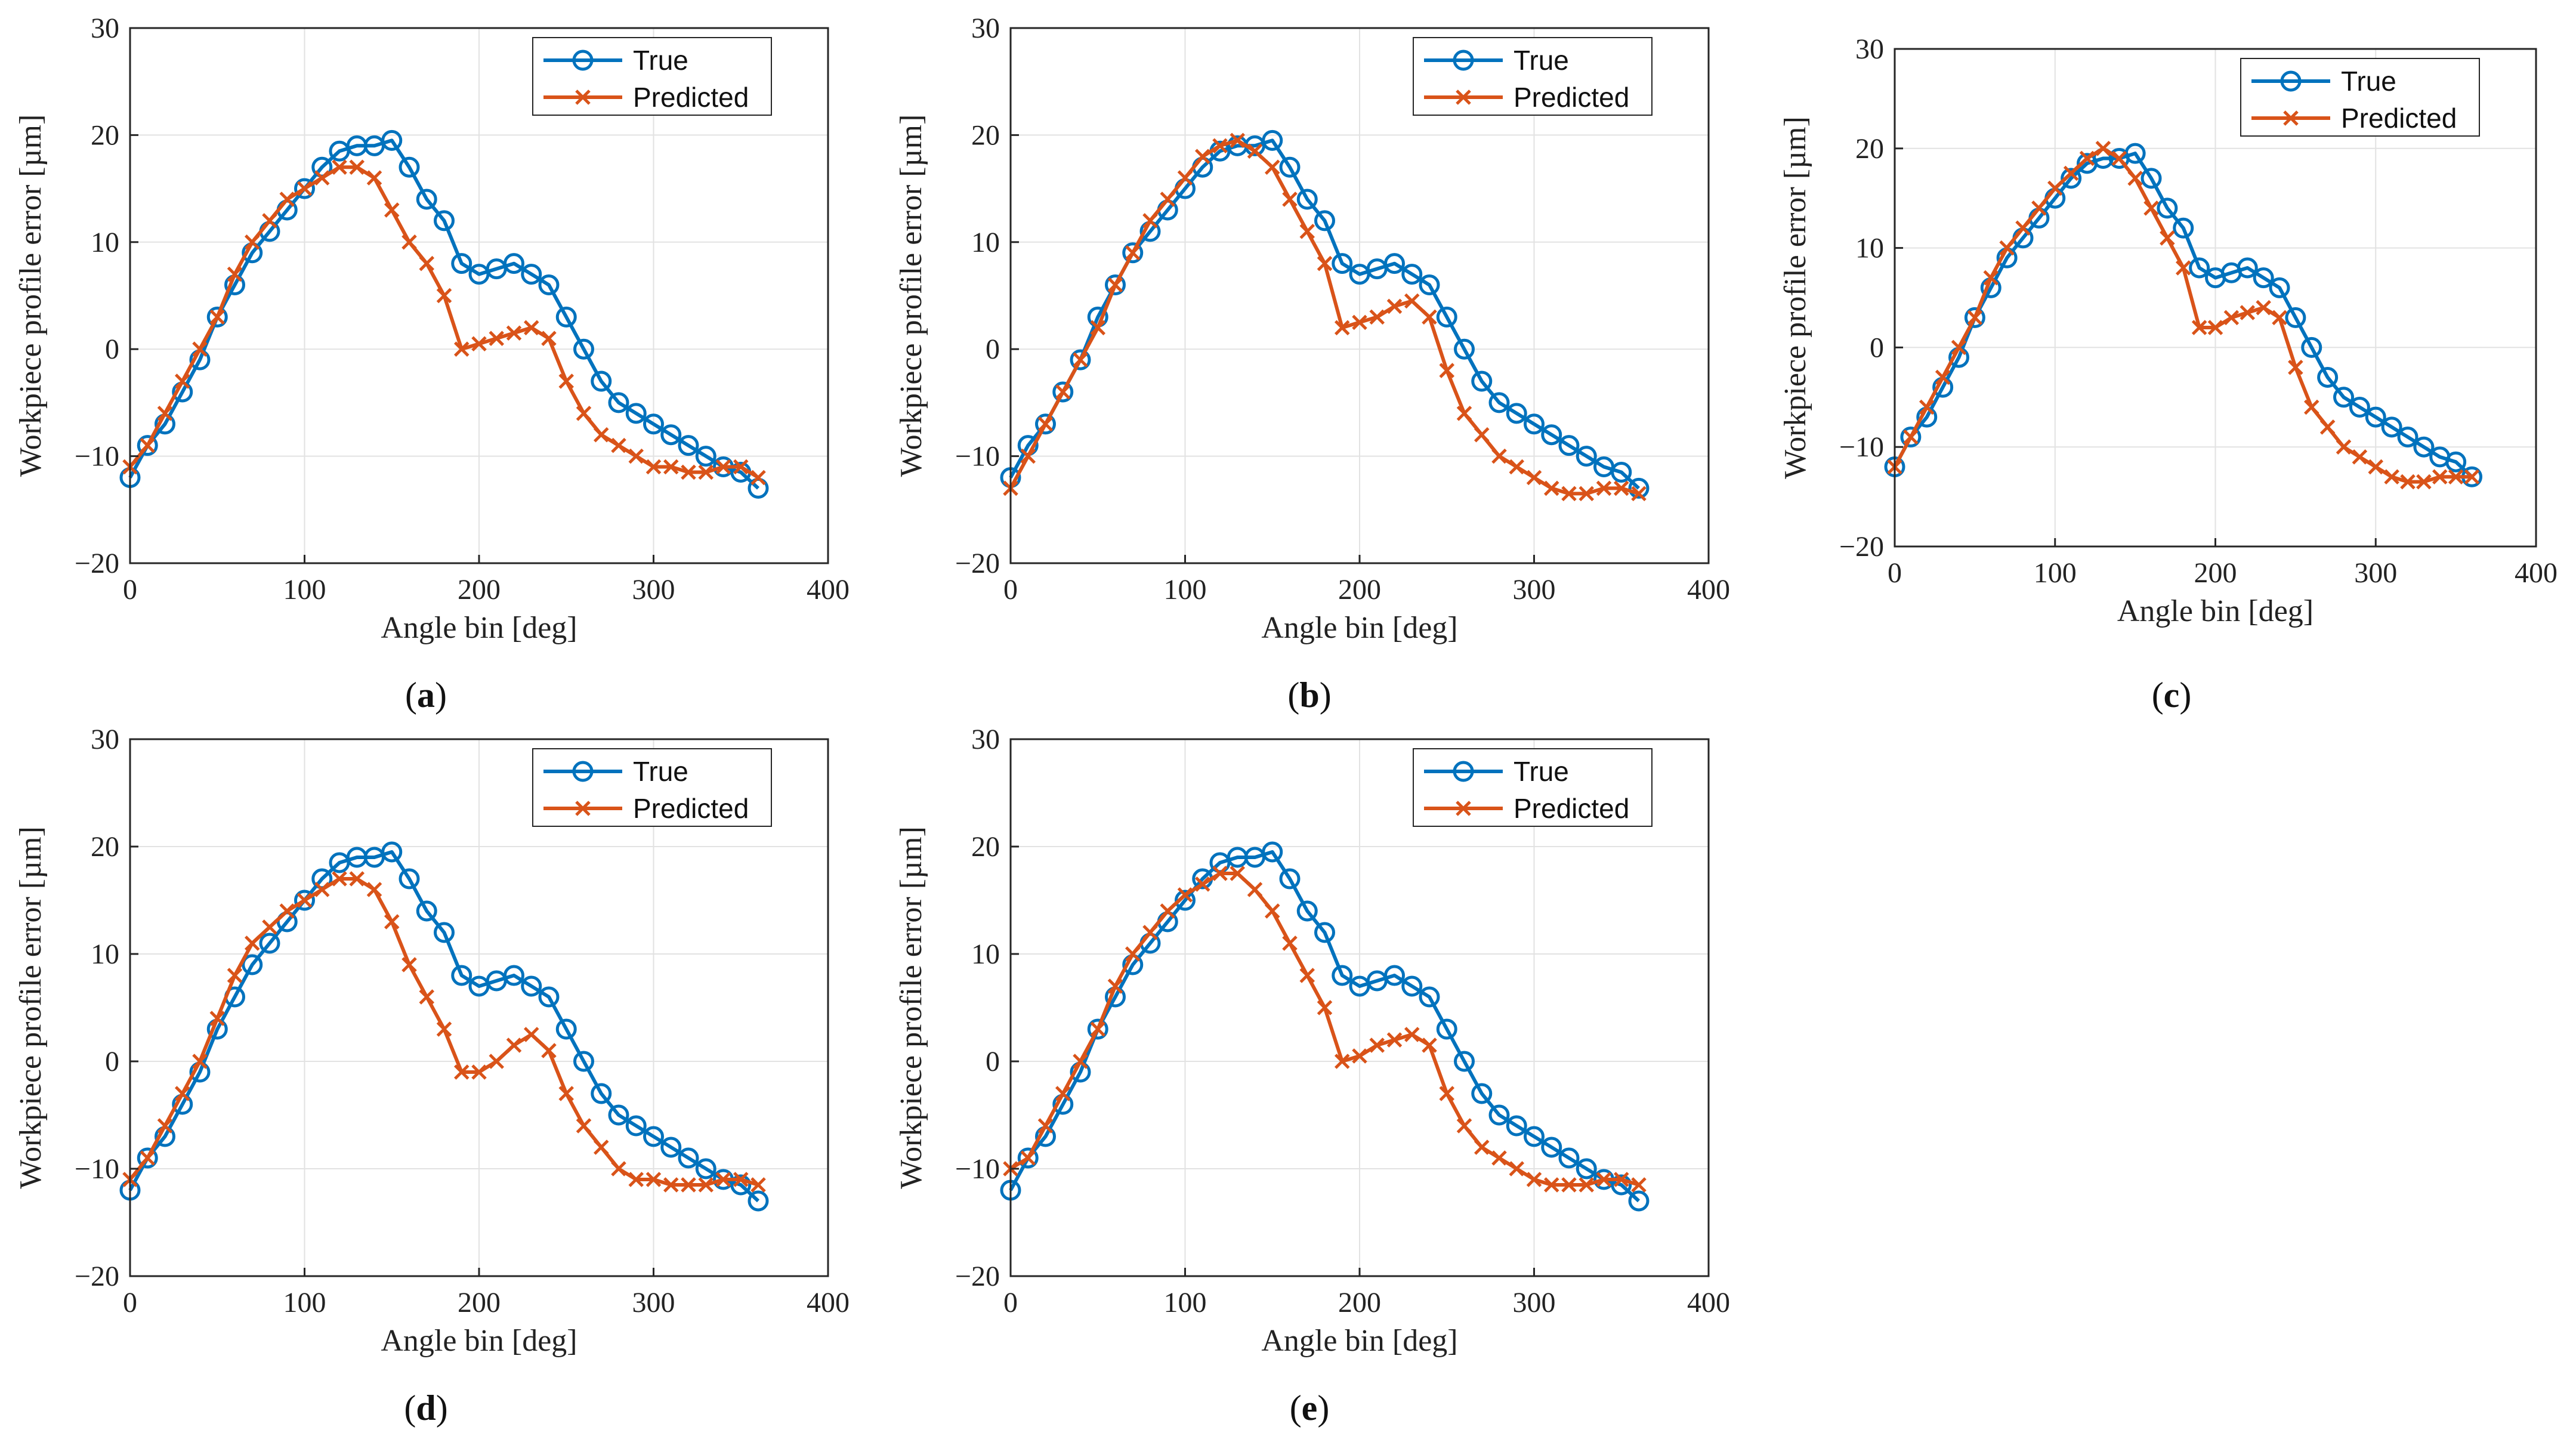  What do you see at coordinates (993, 1061) in the screenshot?
I see `chart-e-ytick-label: 0` at bounding box center [993, 1061].